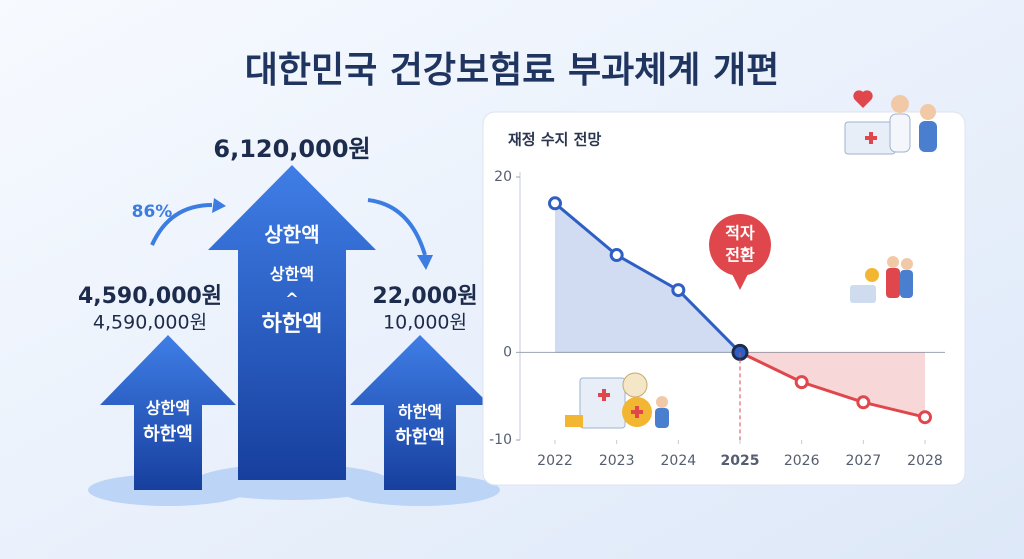 This screenshot has width=1024, height=559. What do you see at coordinates (679, 461) in the screenshot?
I see `x-tick-label: 2024` at bounding box center [679, 461].